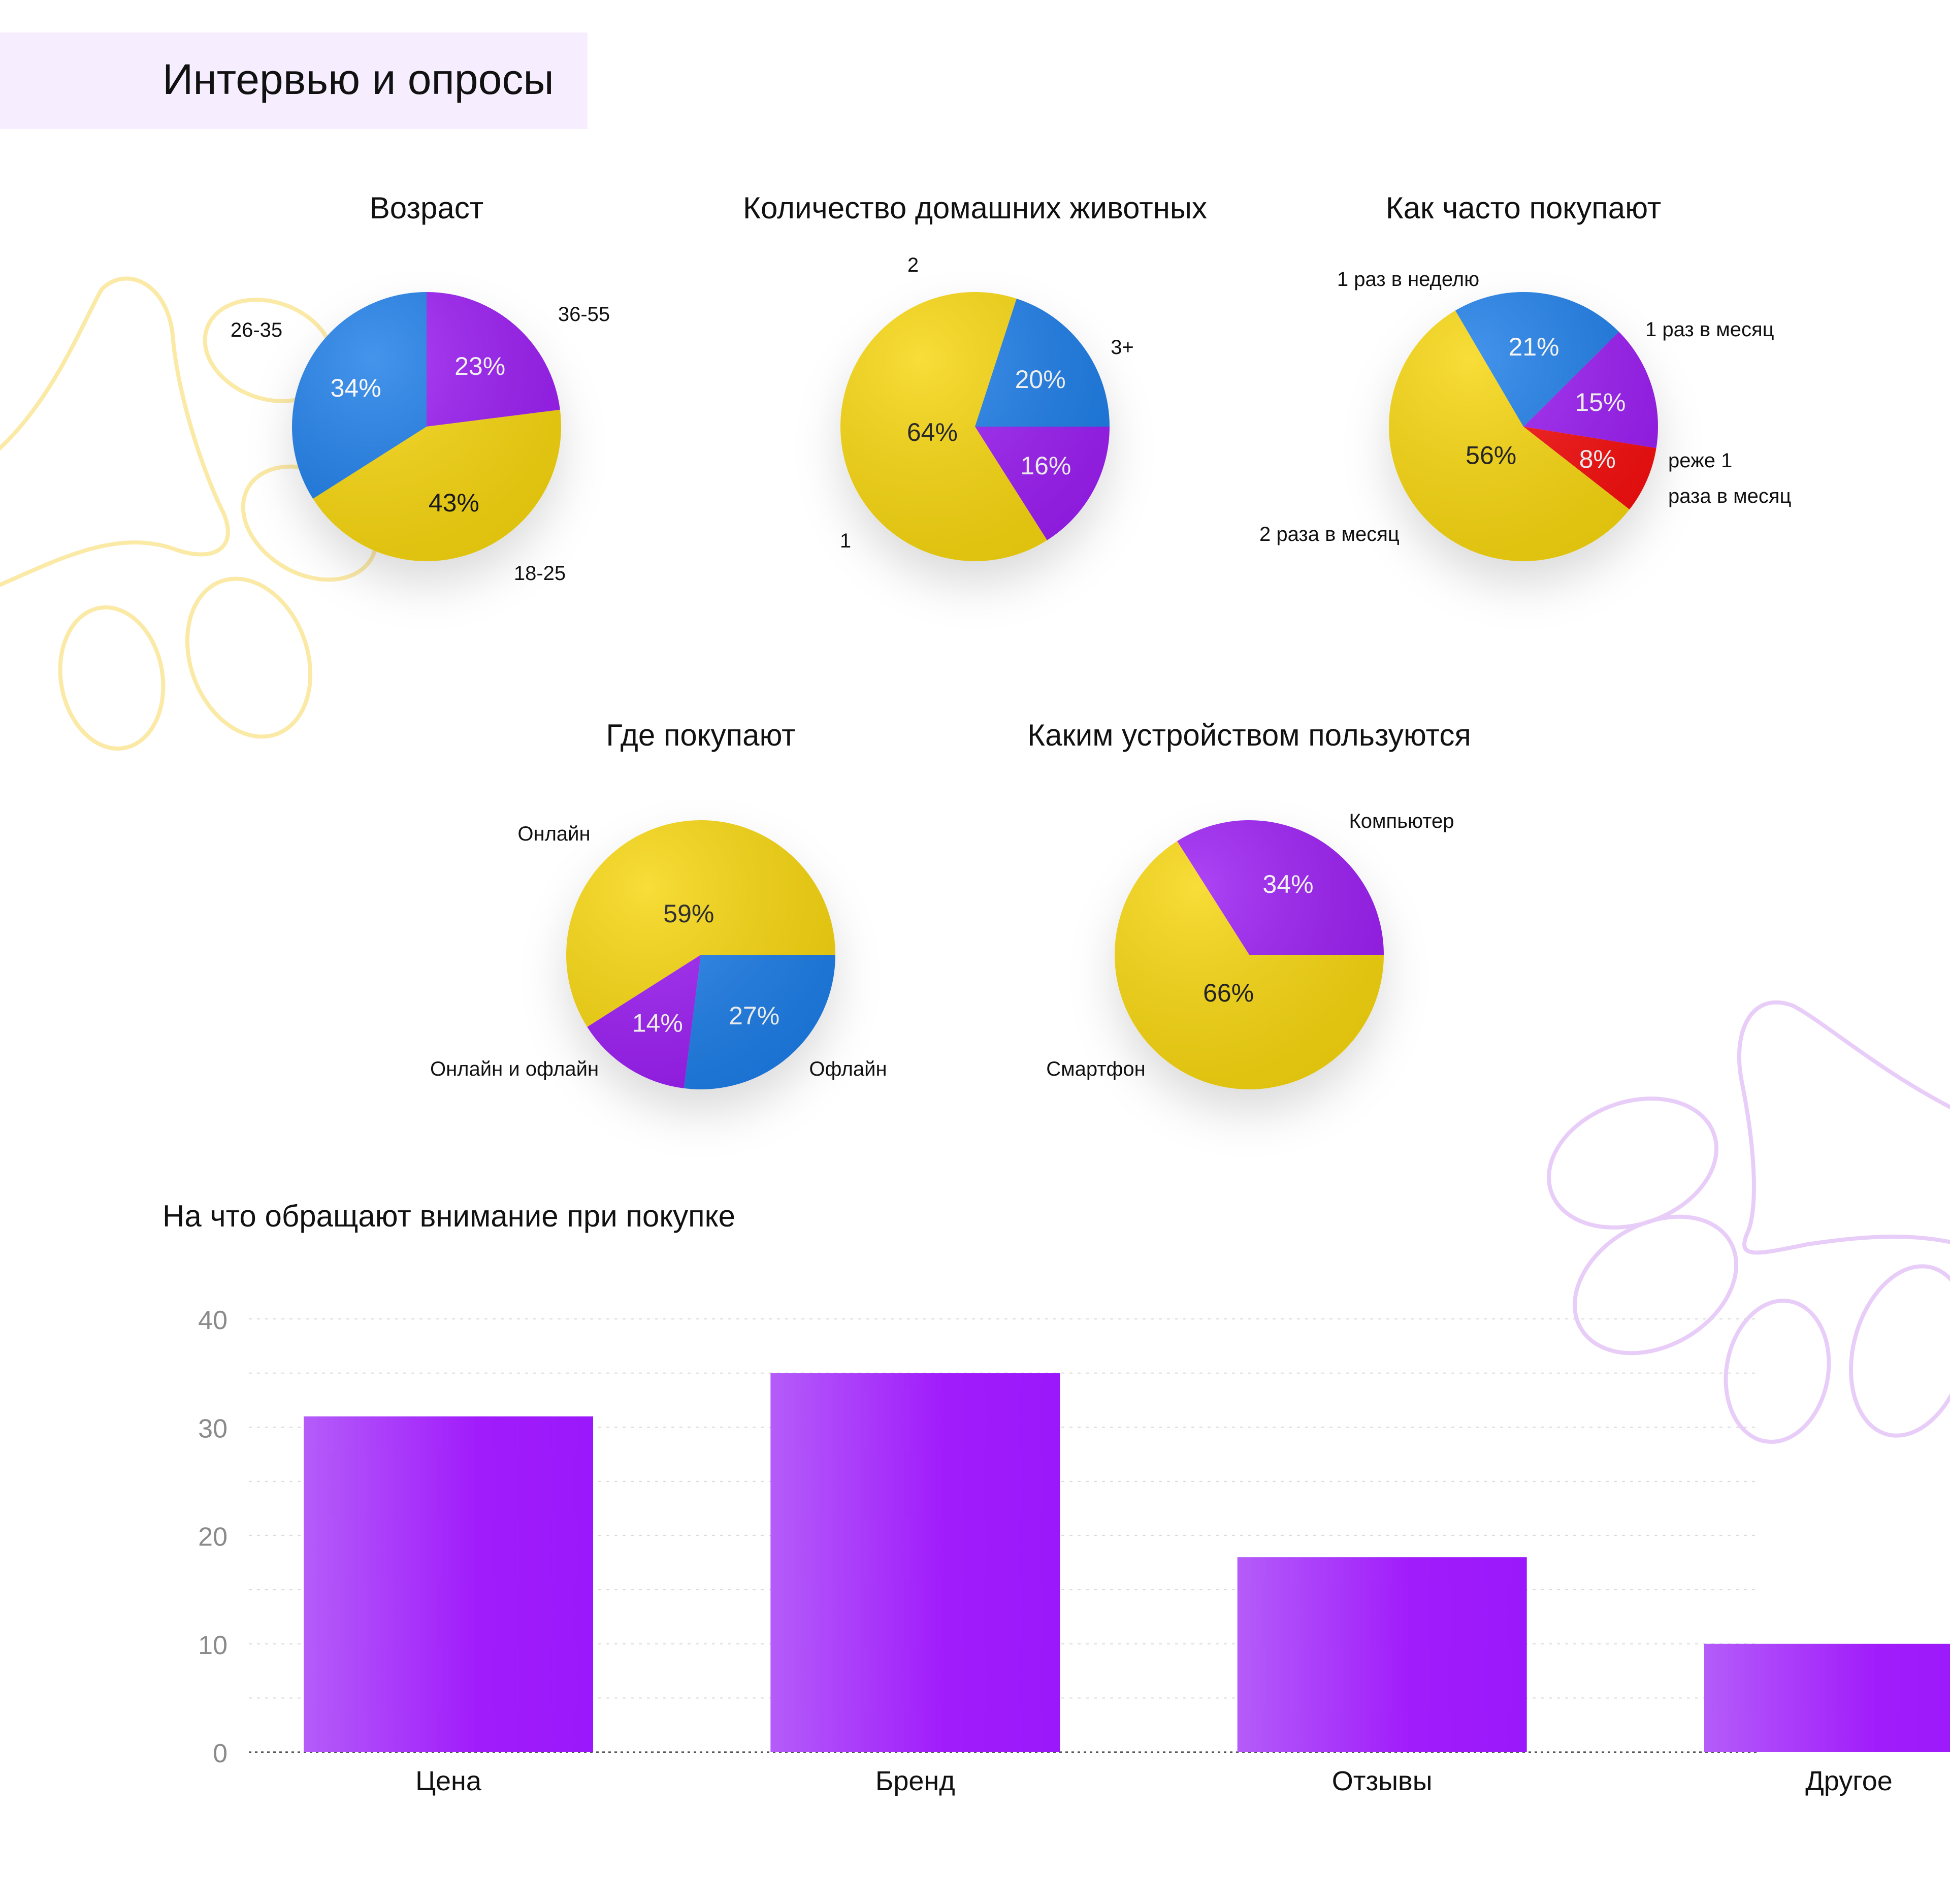 The image size is (1950, 1904). I want to click on pie-chart-title: Количество домашних животных, so click(975, 208).